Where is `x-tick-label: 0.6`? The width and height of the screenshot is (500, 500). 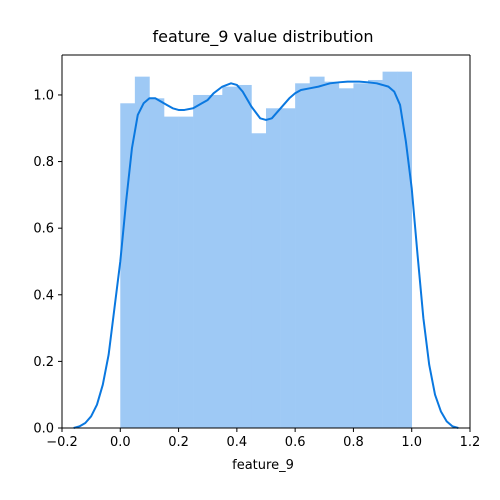
x-tick-label: 0.6 is located at coordinates (295, 442).